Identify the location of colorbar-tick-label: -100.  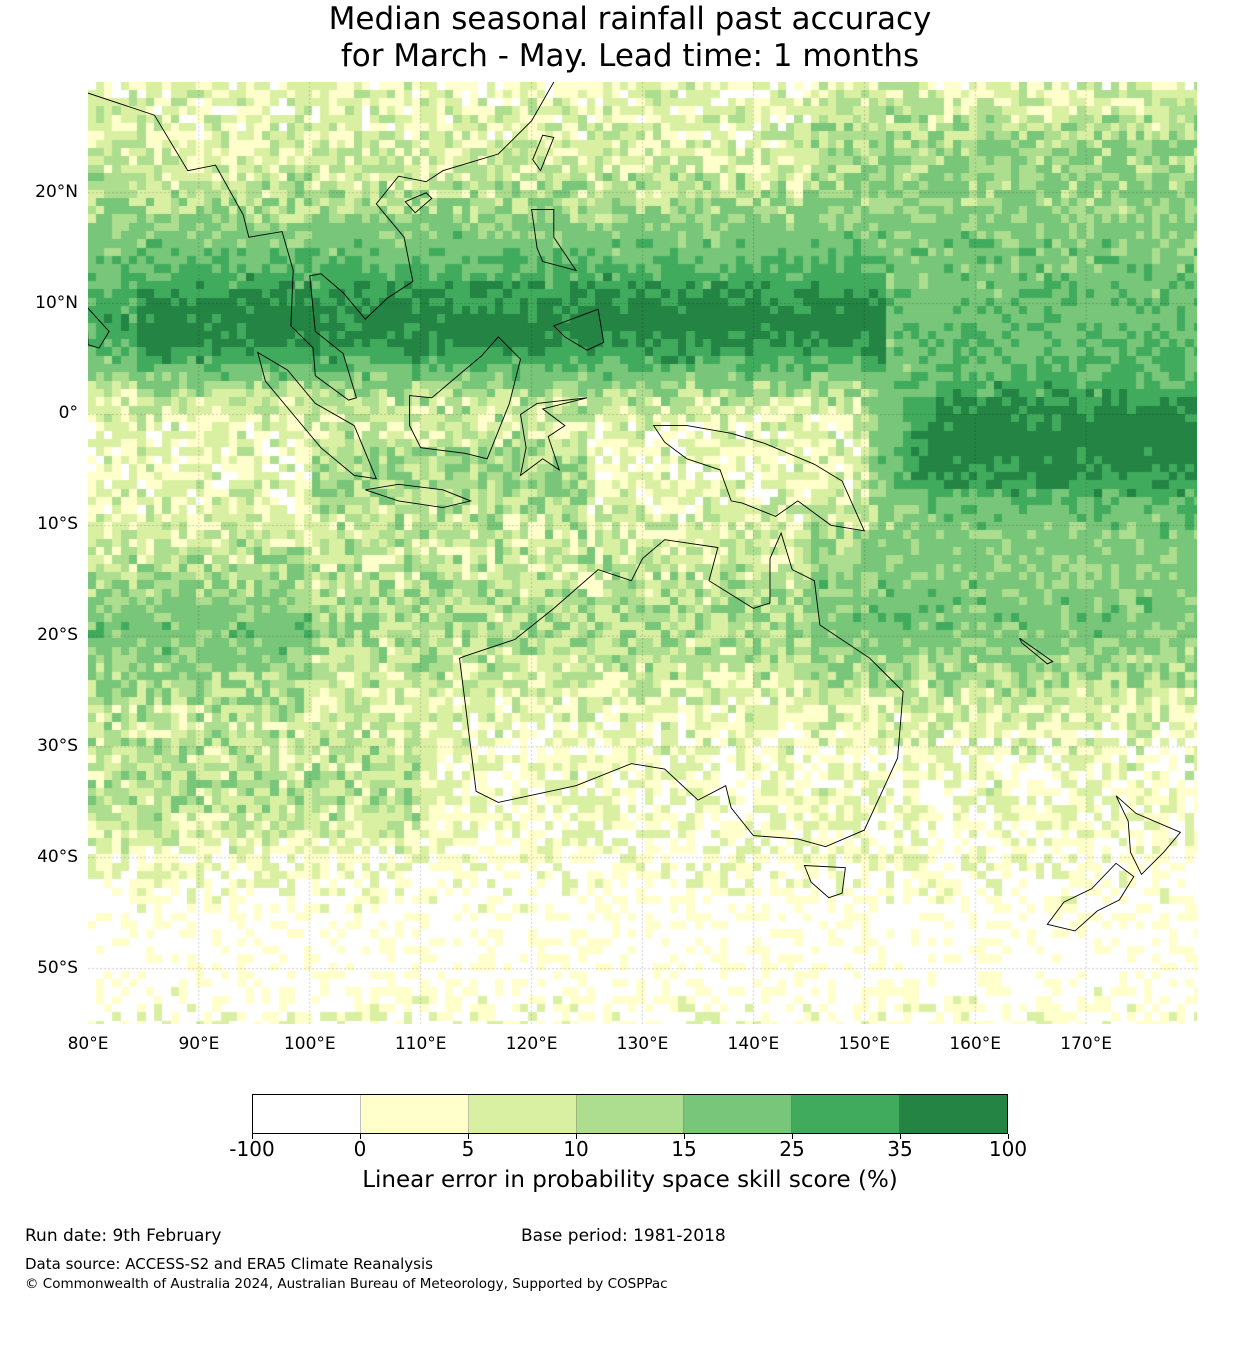
(252, 1149).